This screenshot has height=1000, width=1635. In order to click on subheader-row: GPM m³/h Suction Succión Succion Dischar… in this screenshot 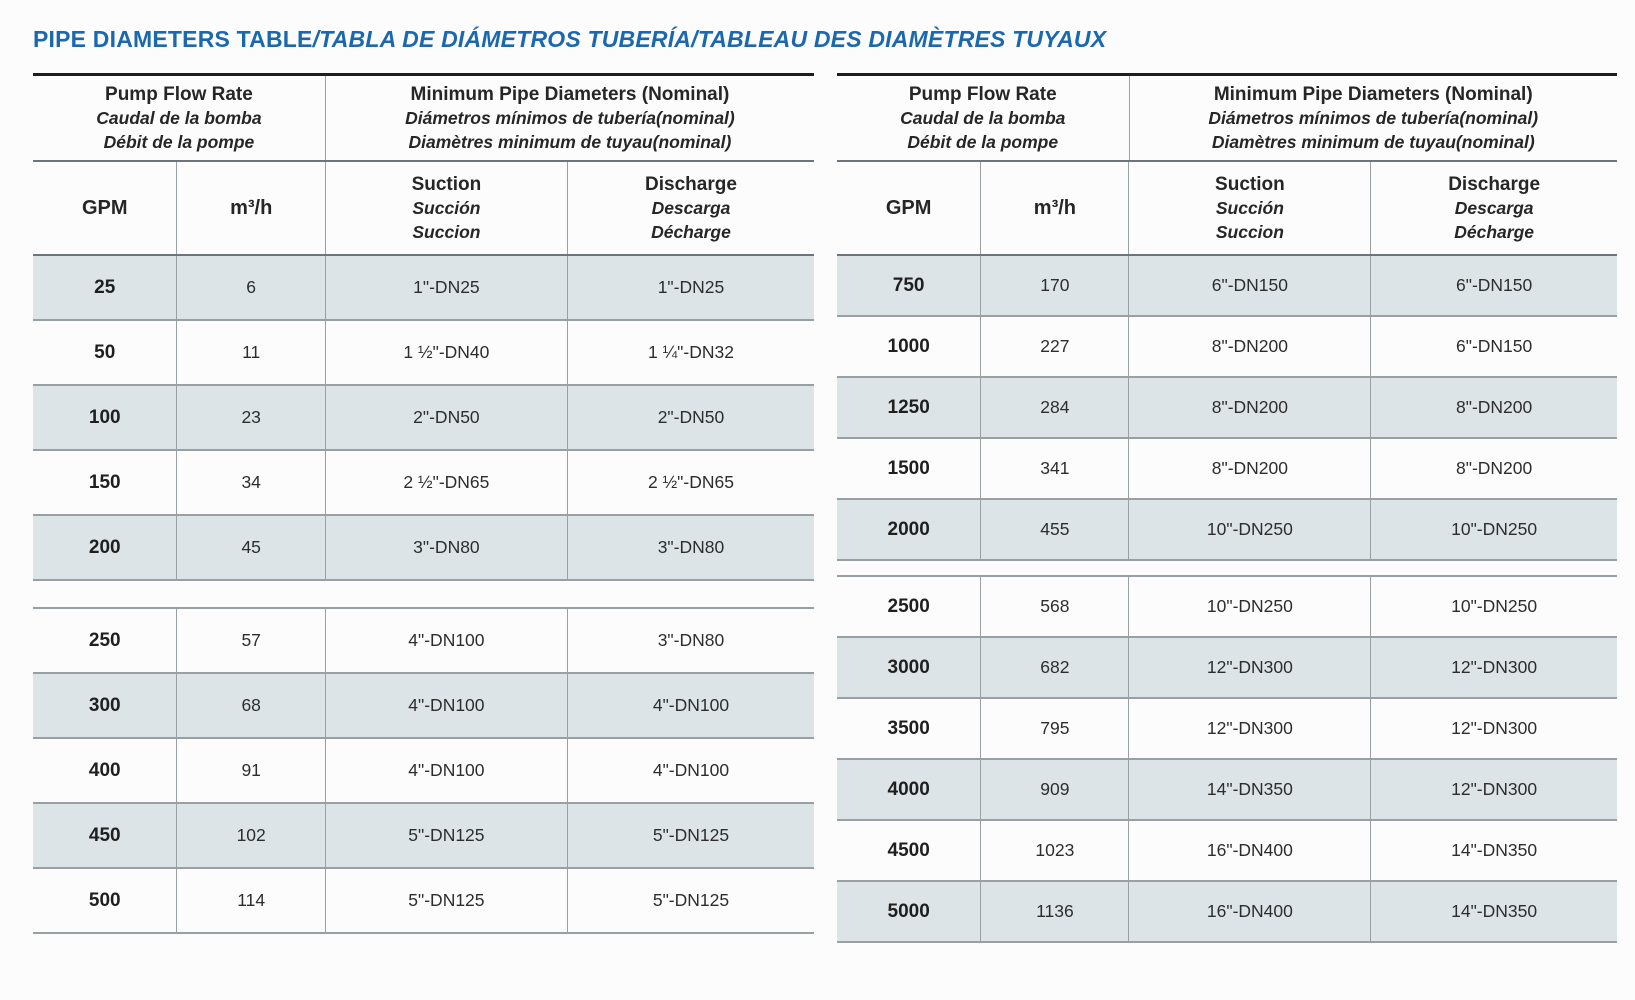, I will do `click(423, 209)`.